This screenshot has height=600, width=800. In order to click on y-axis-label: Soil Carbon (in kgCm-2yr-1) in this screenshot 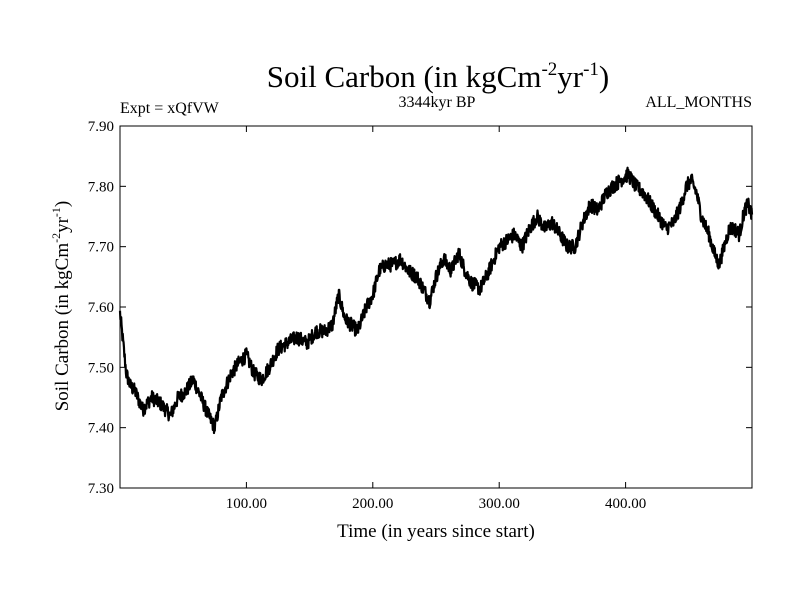, I will do `click(61, 306)`.